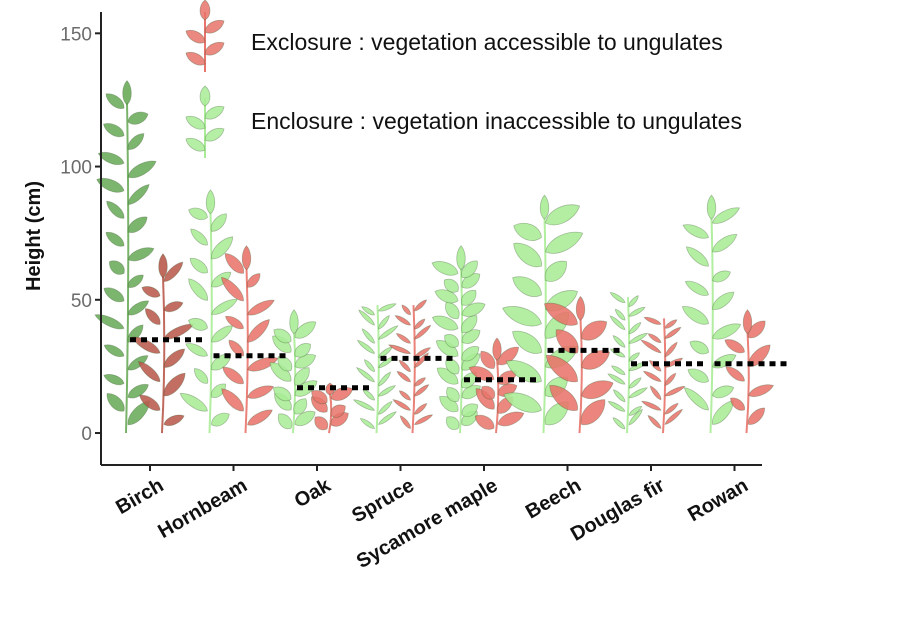  Describe the element at coordinates (81, 301) in the screenshot. I see `y-tick-label: 50` at that location.